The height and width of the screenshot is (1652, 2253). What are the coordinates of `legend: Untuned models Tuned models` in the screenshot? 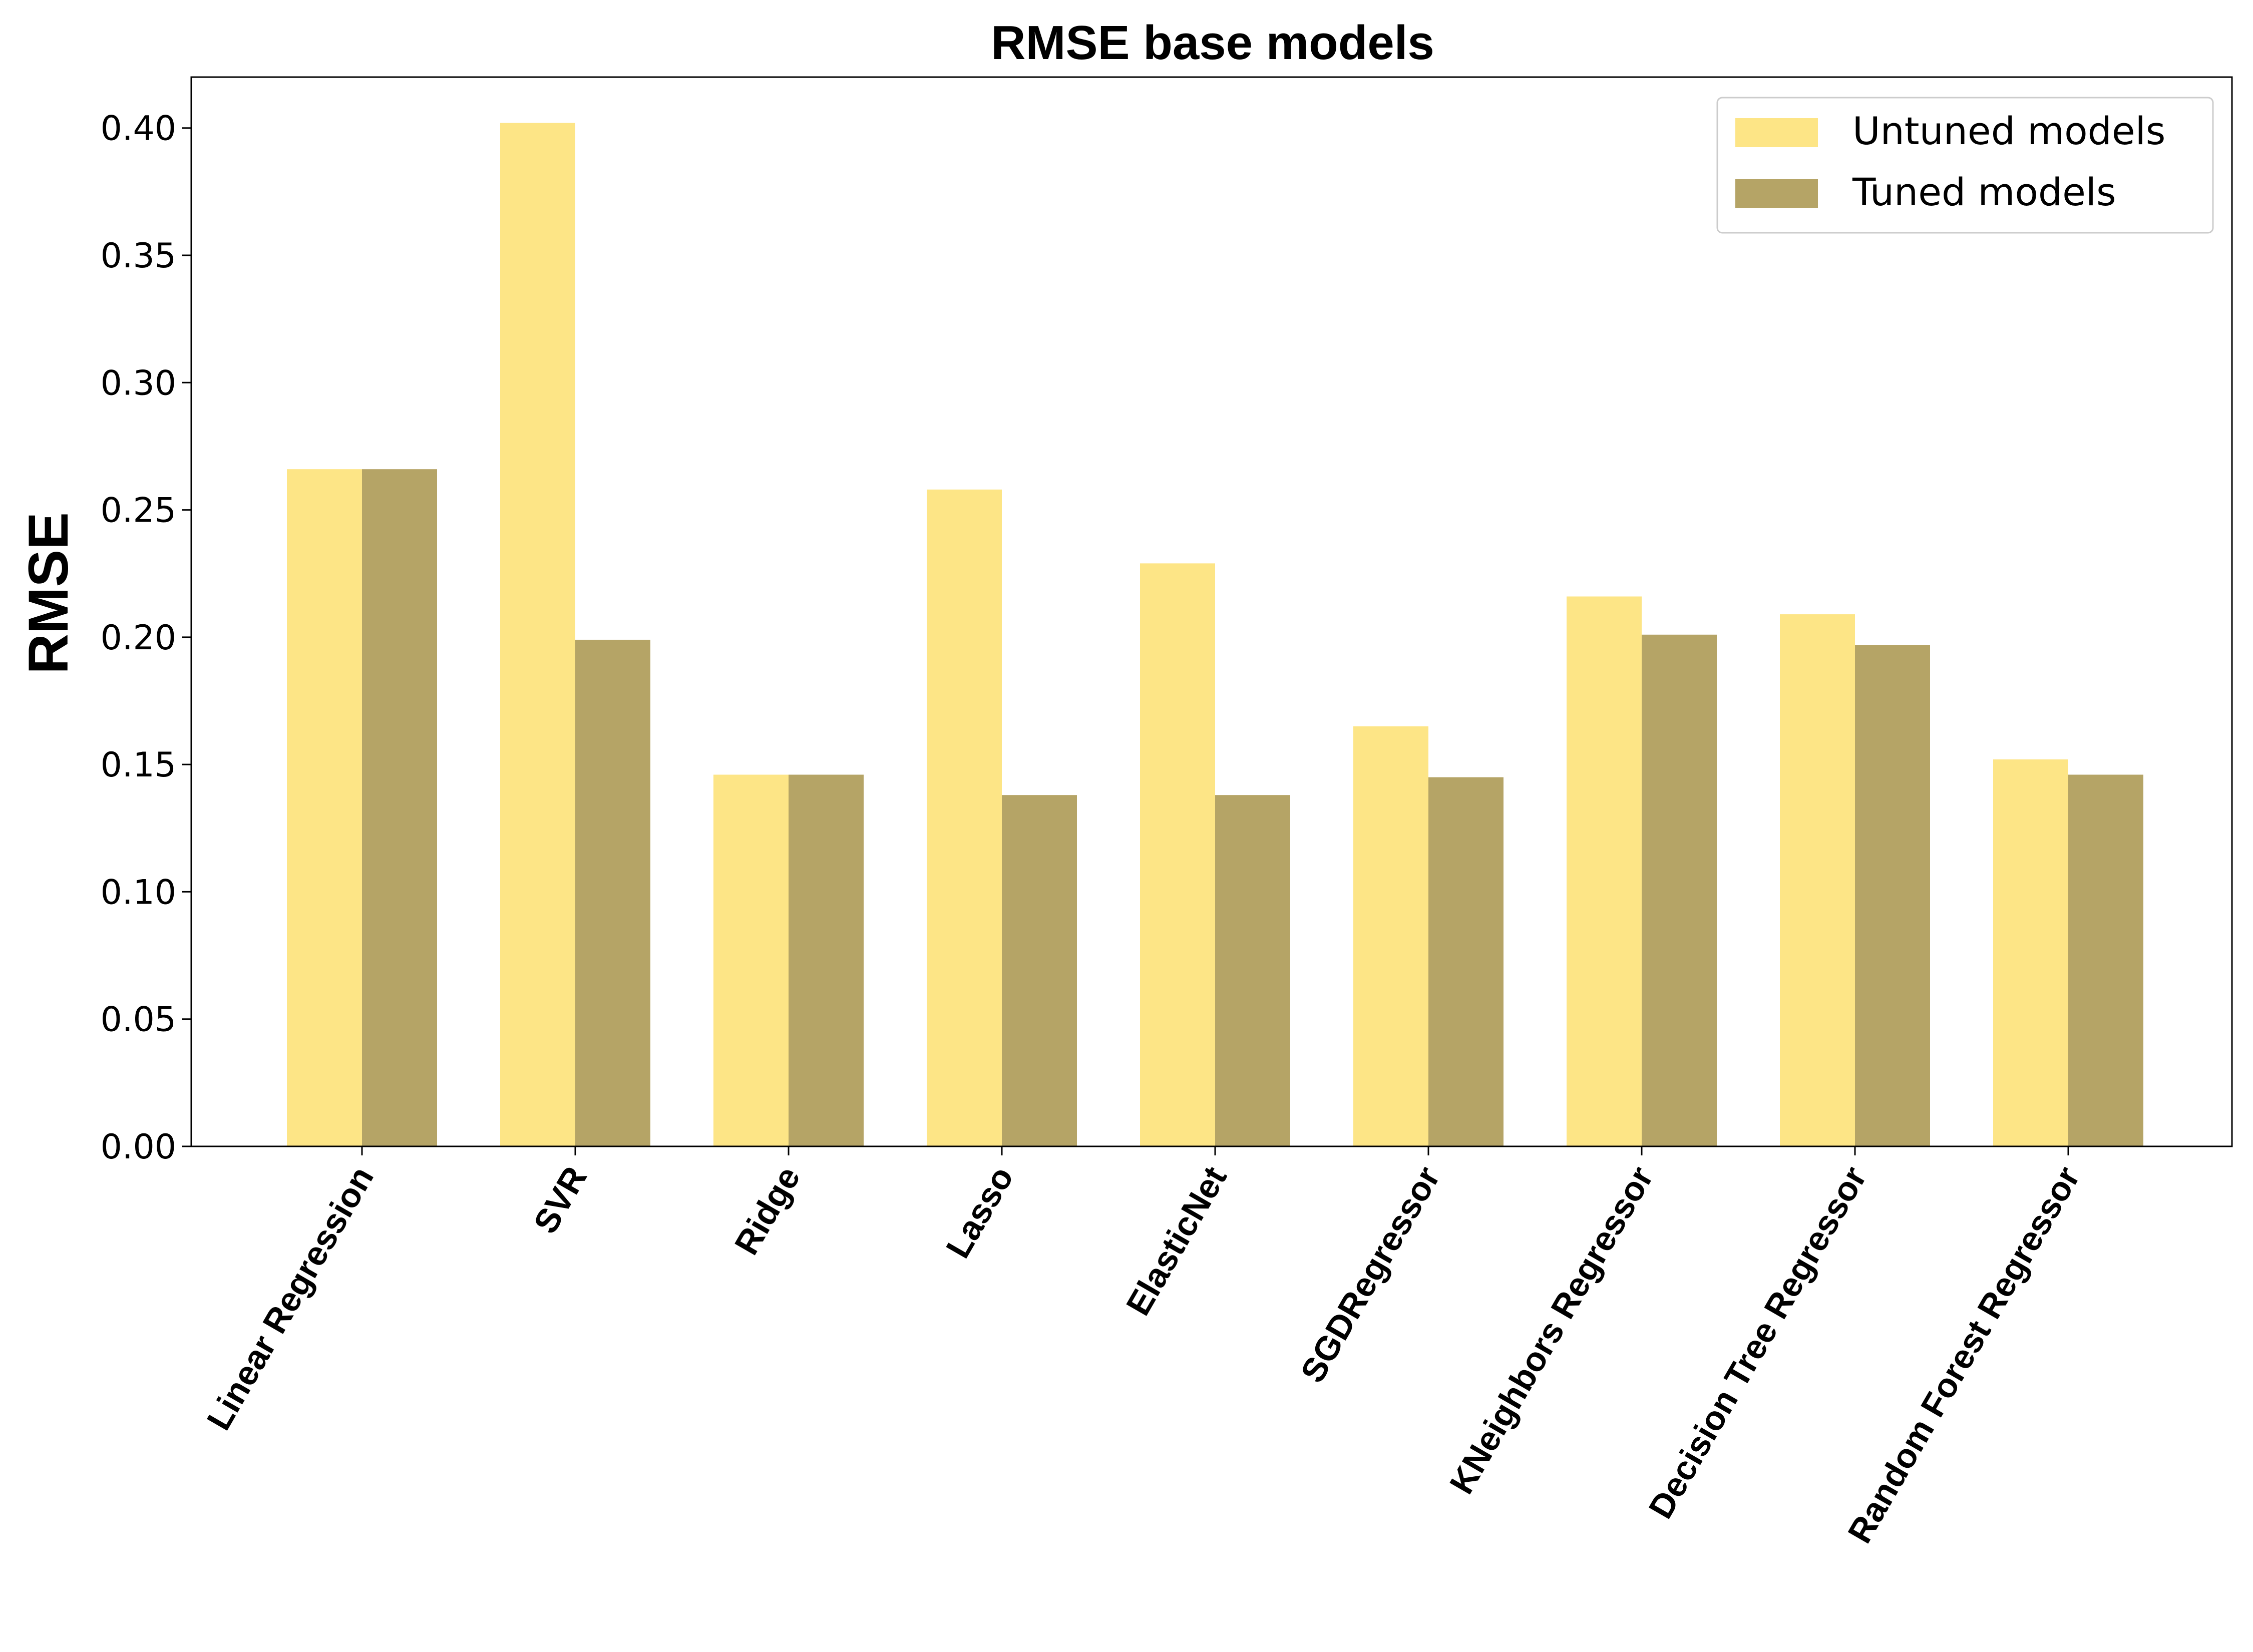 It's located at (1965, 165).